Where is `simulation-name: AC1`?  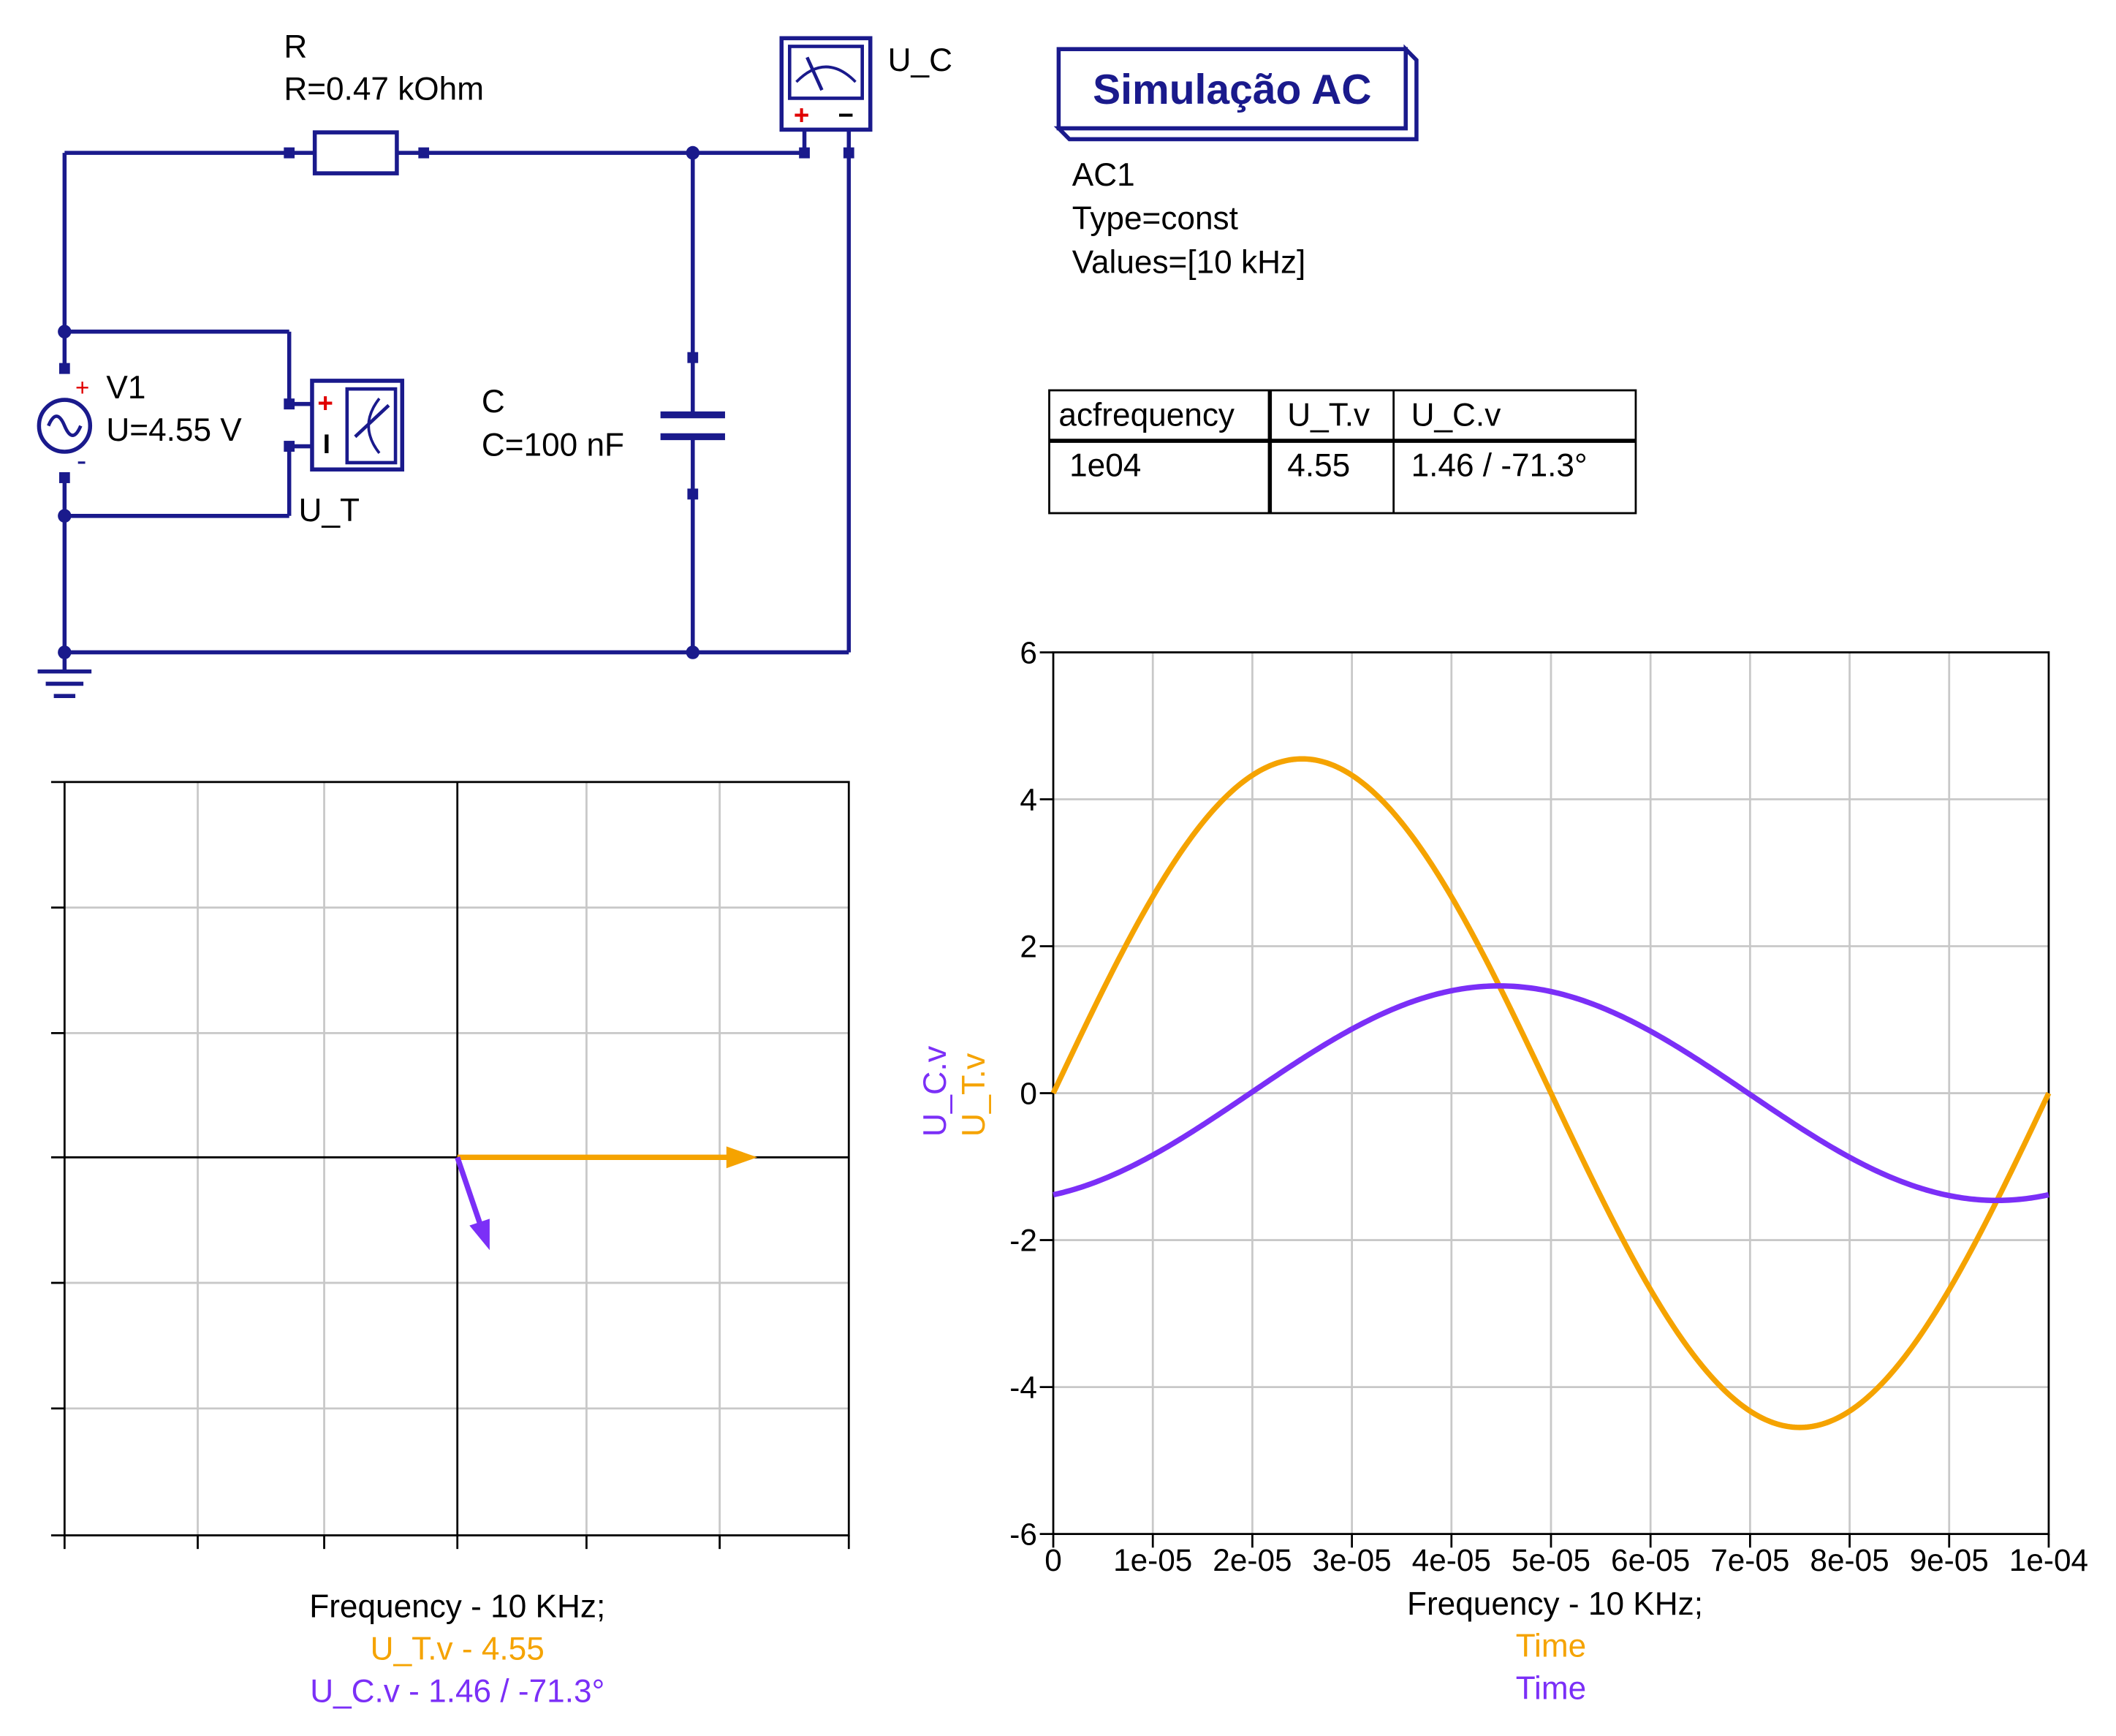 simulation-name: AC1 is located at coordinates (1103, 175).